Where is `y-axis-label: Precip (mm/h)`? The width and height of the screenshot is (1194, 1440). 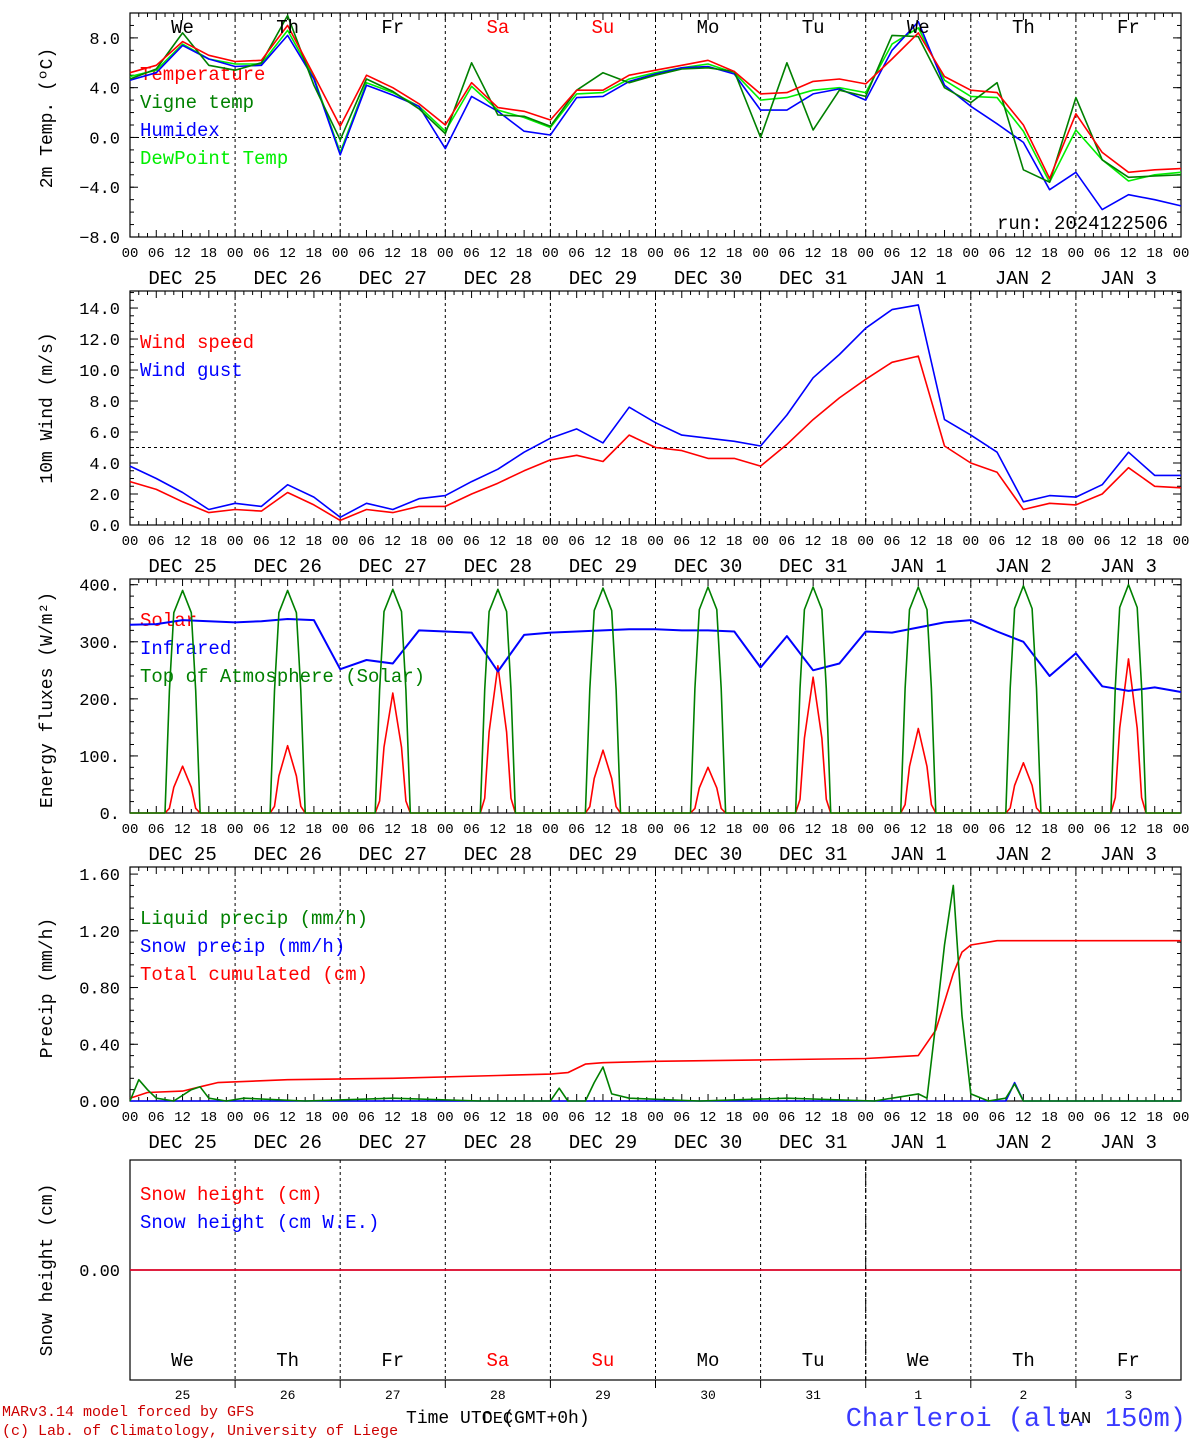 y-axis-label: Precip (mm/h) is located at coordinates (48, 988).